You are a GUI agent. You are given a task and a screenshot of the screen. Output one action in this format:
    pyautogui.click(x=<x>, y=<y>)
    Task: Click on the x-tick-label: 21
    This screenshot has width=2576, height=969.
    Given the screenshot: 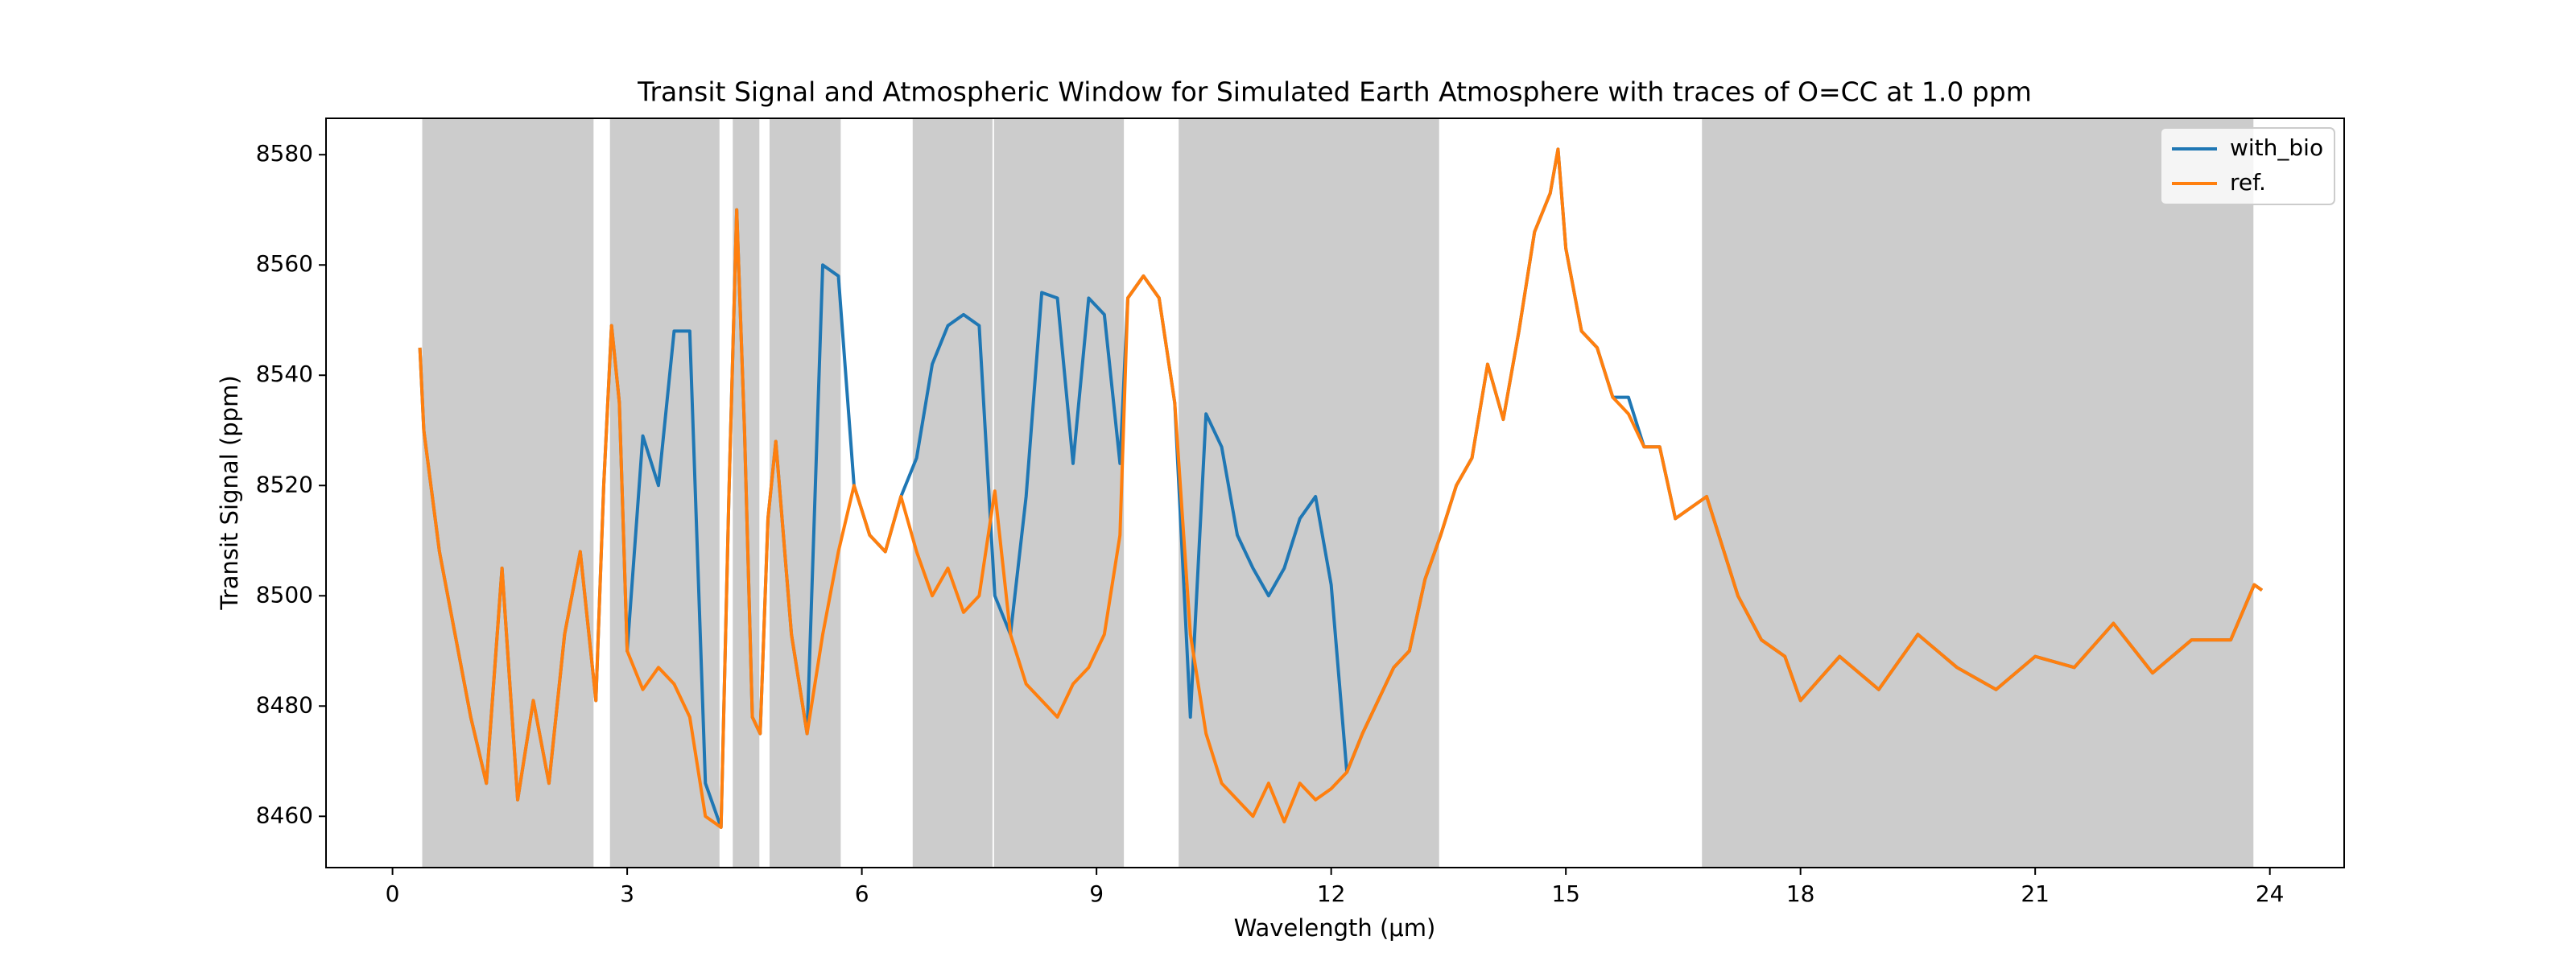 What is the action you would take?
    pyautogui.click(x=2035, y=893)
    